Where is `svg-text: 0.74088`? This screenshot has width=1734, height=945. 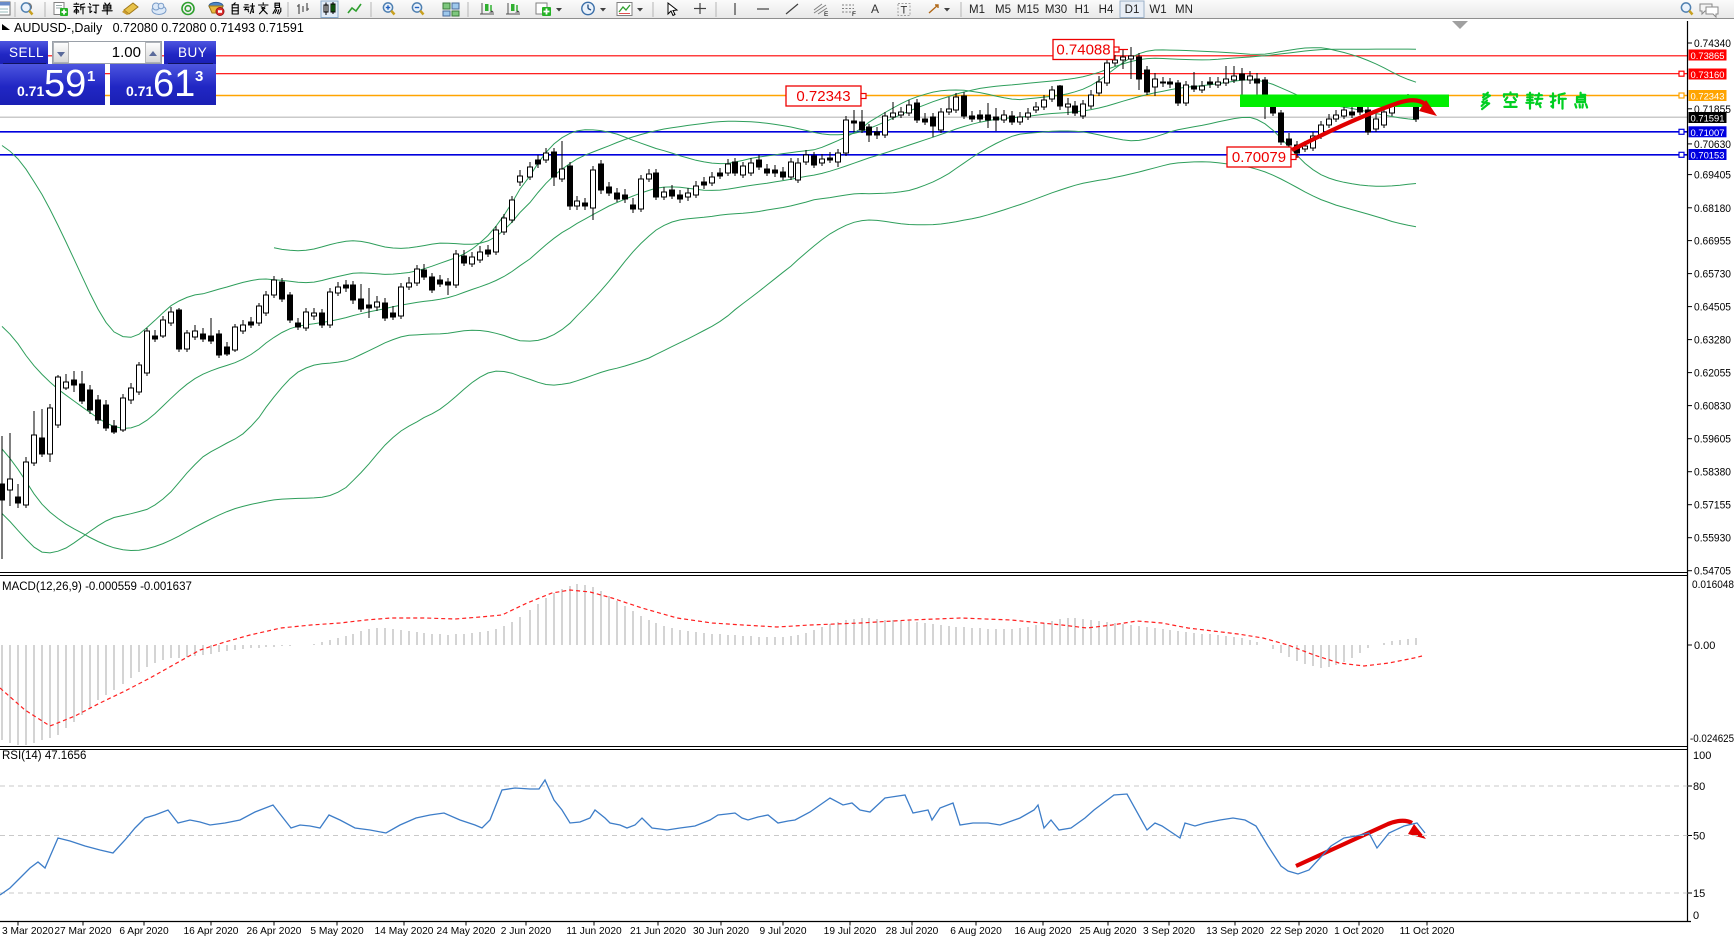 svg-text: 0.74088 is located at coordinates (1083, 50).